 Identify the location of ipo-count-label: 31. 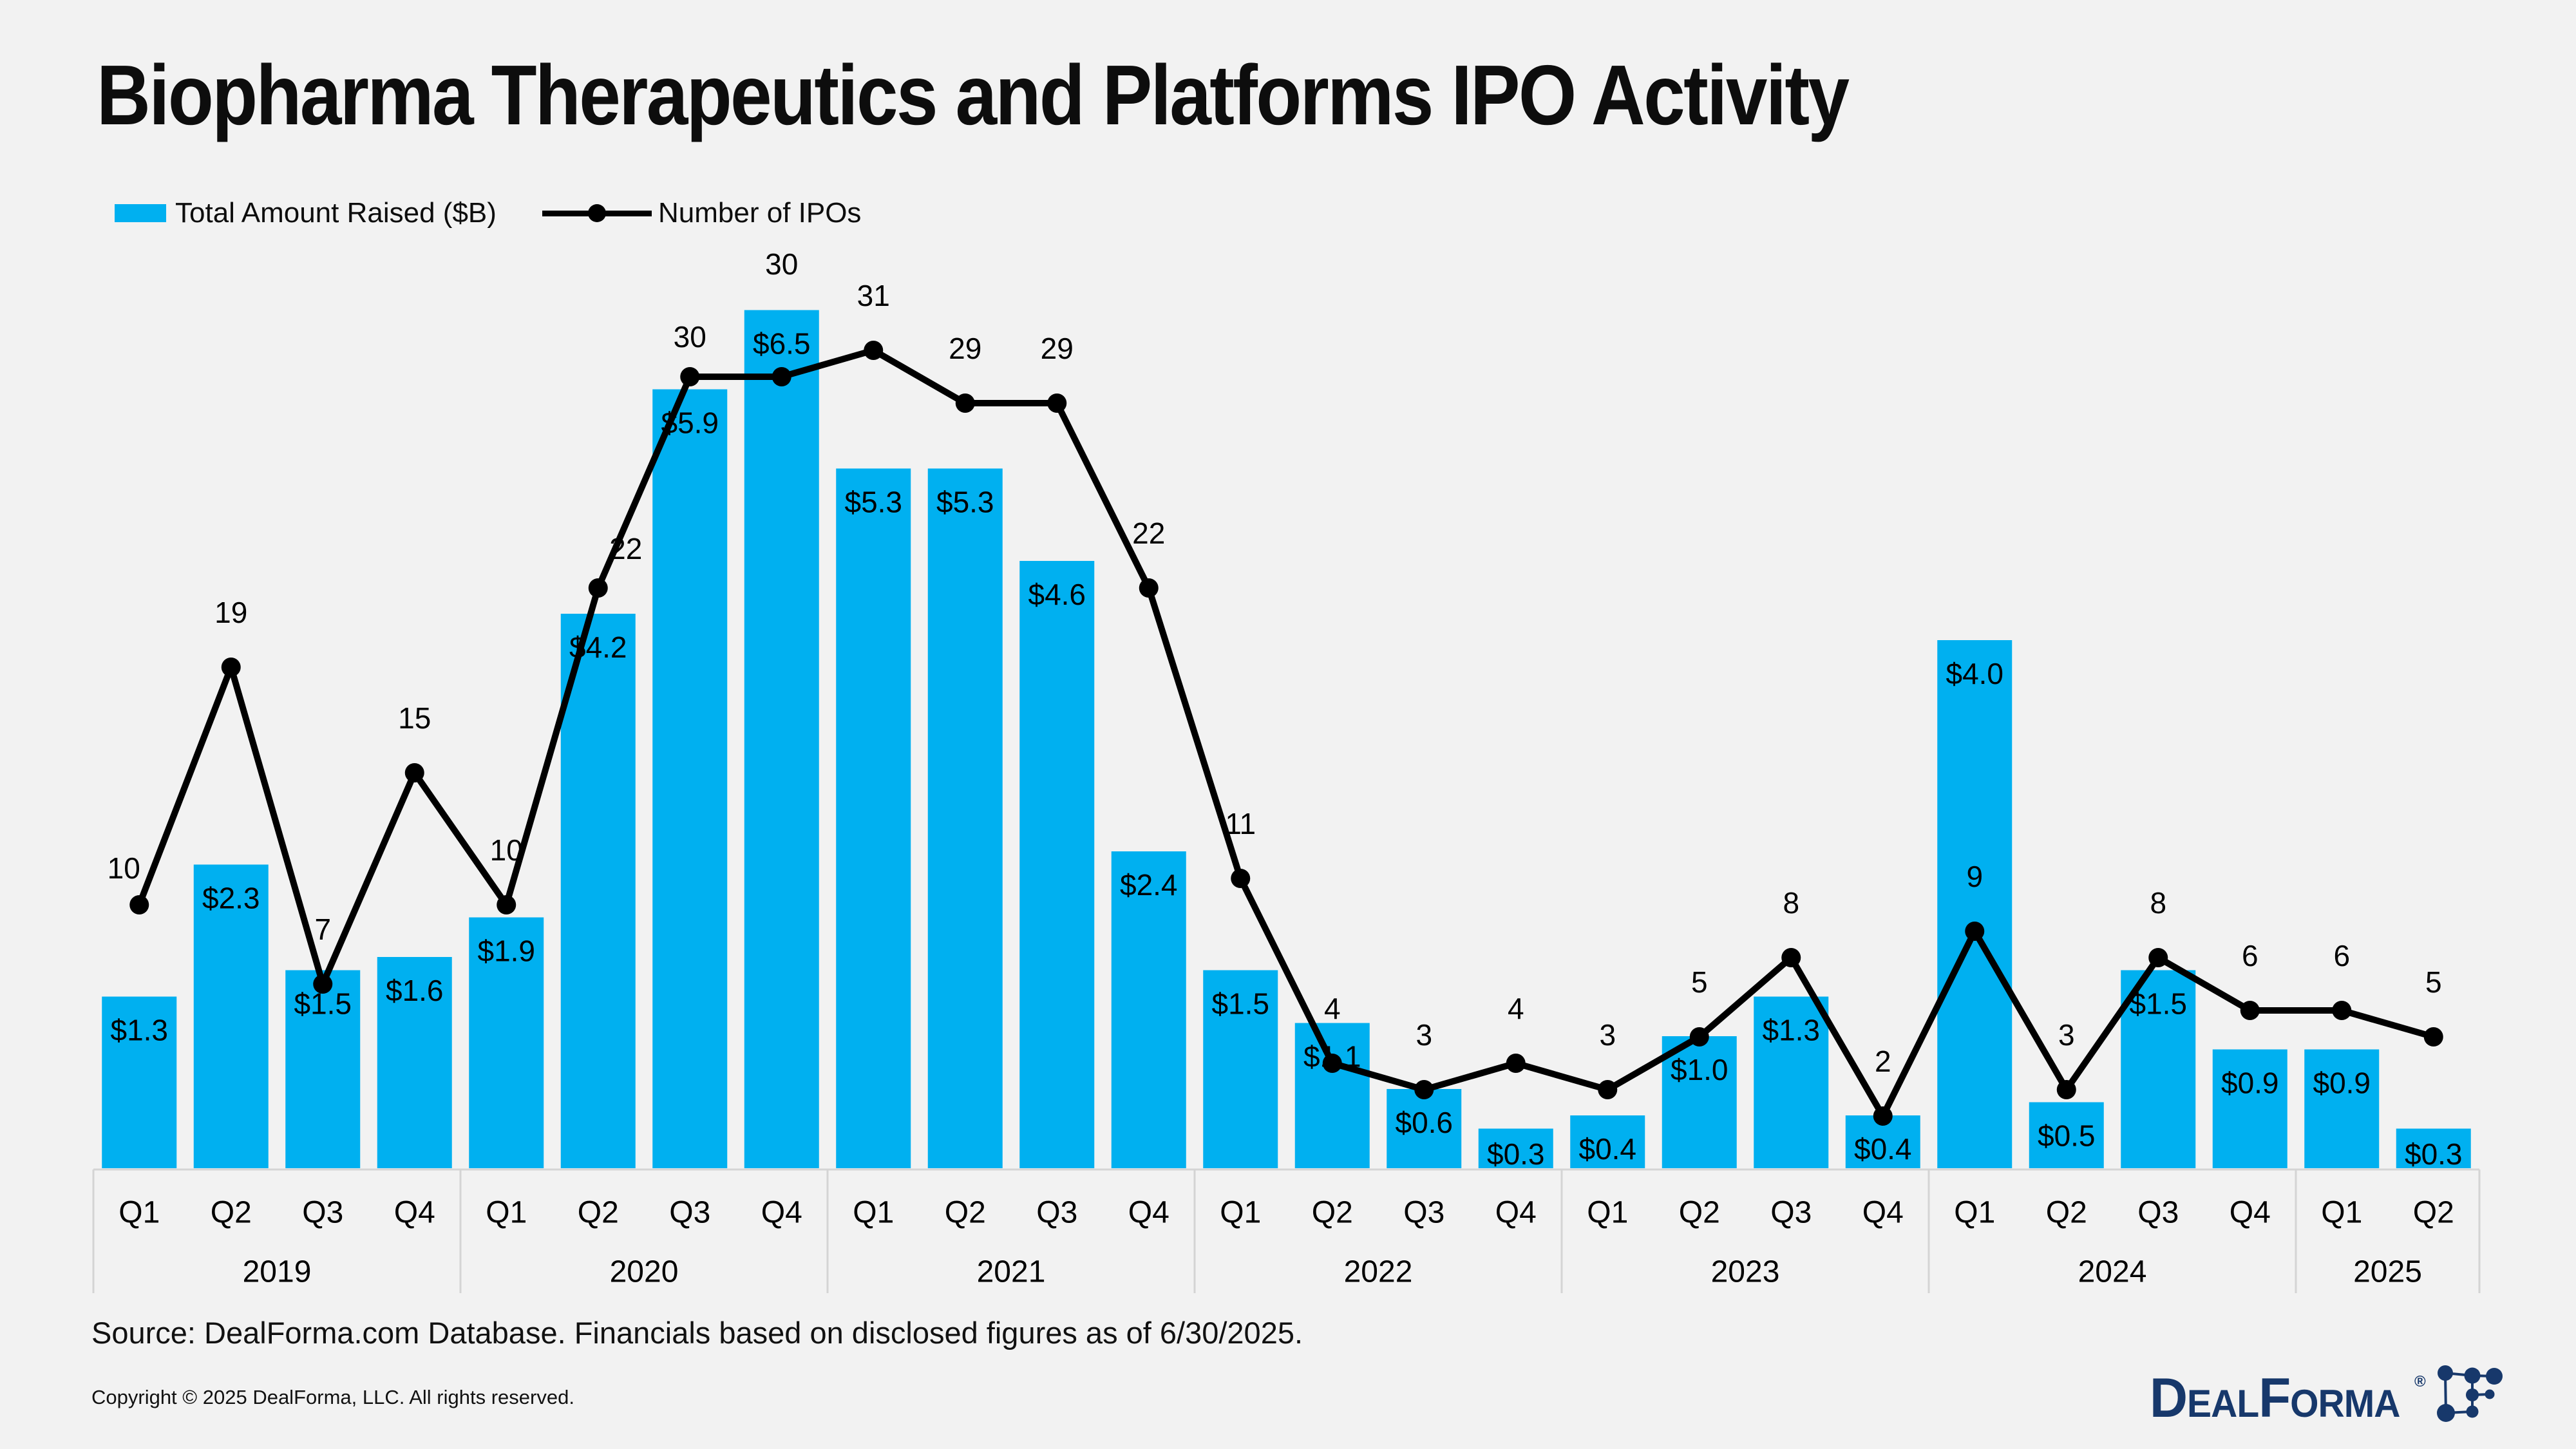
(874, 295).